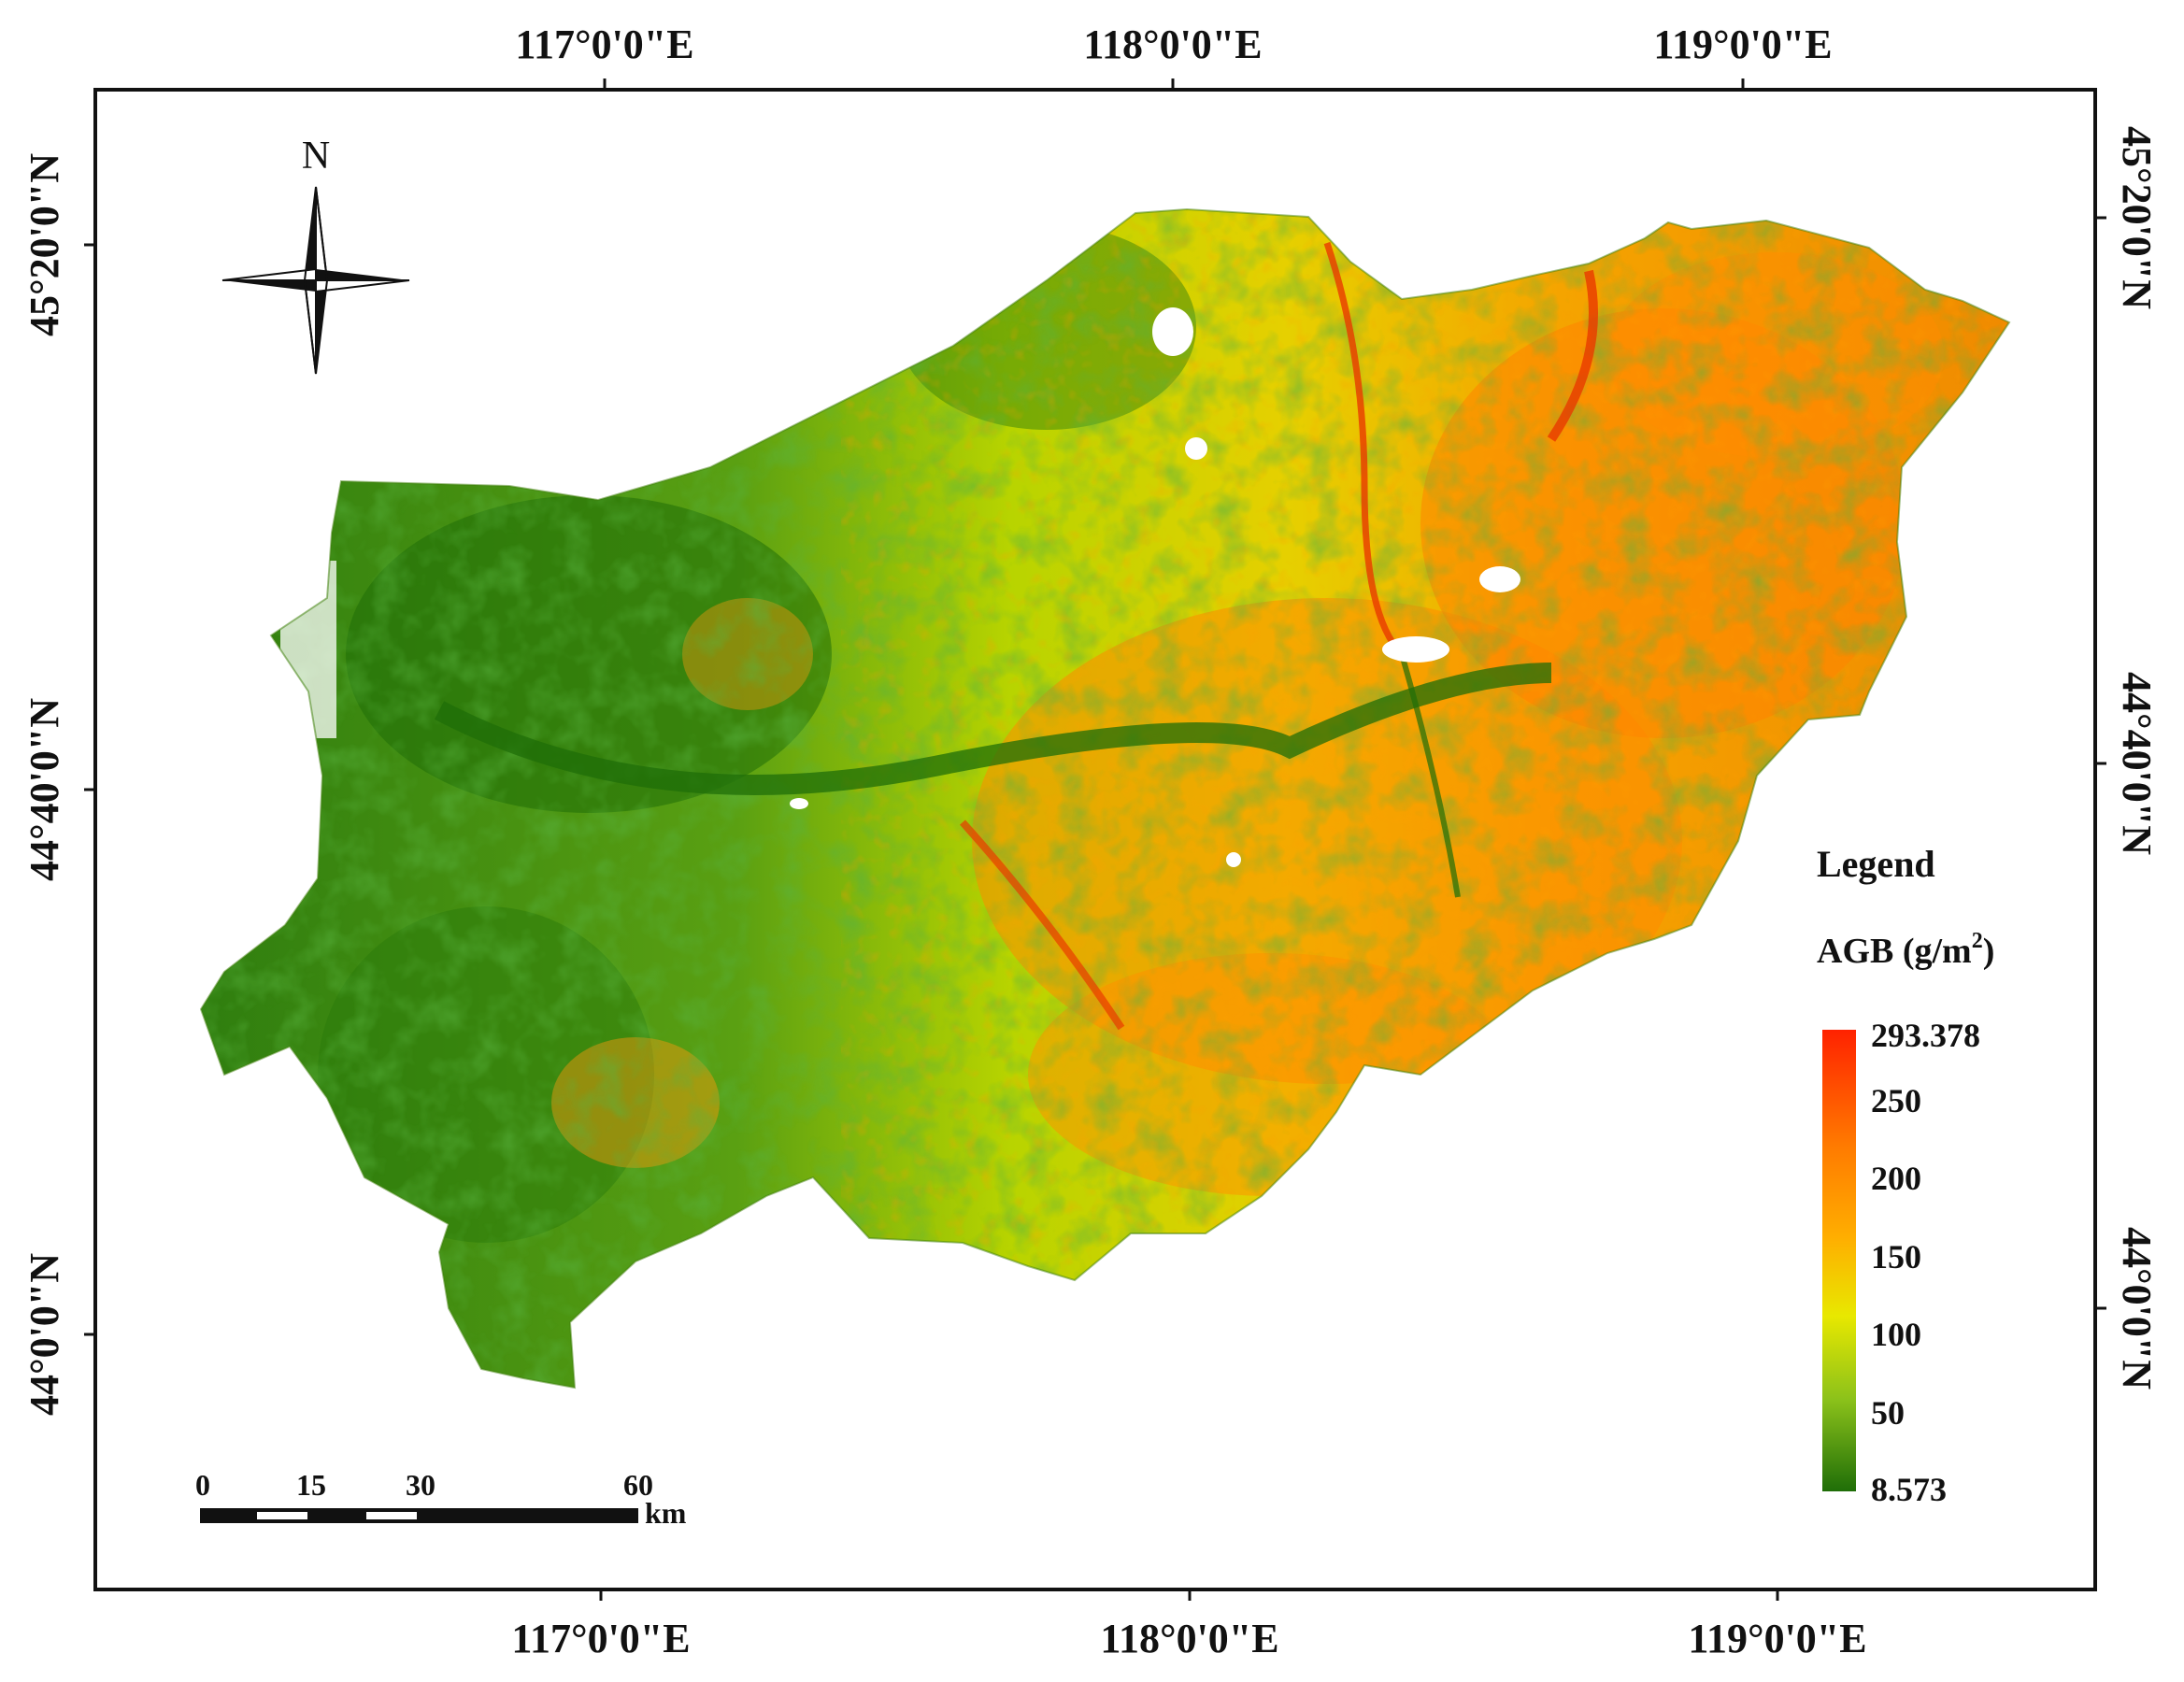 The height and width of the screenshot is (1682, 2184). I want to click on north-label: N, so click(316, 156).